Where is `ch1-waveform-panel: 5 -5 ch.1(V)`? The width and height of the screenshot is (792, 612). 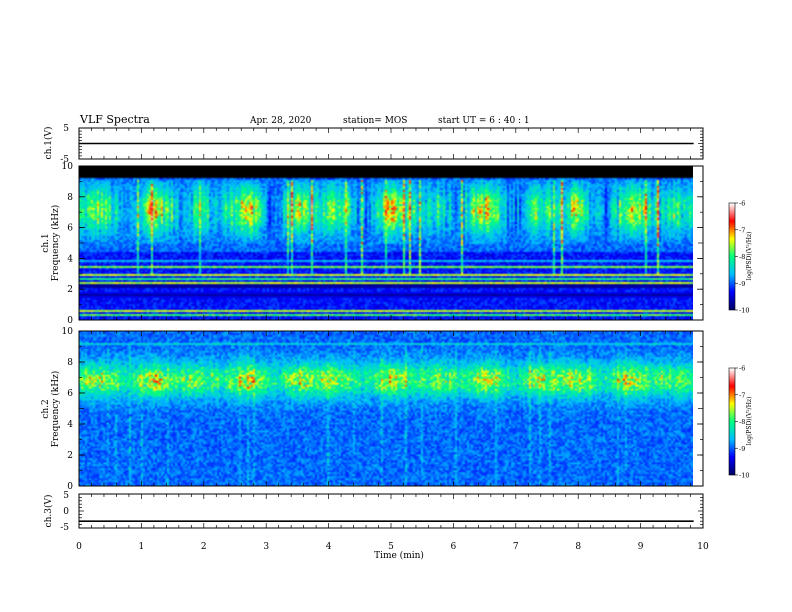 ch1-waveform-panel: 5 -5 ch.1(V) is located at coordinates (373, 144).